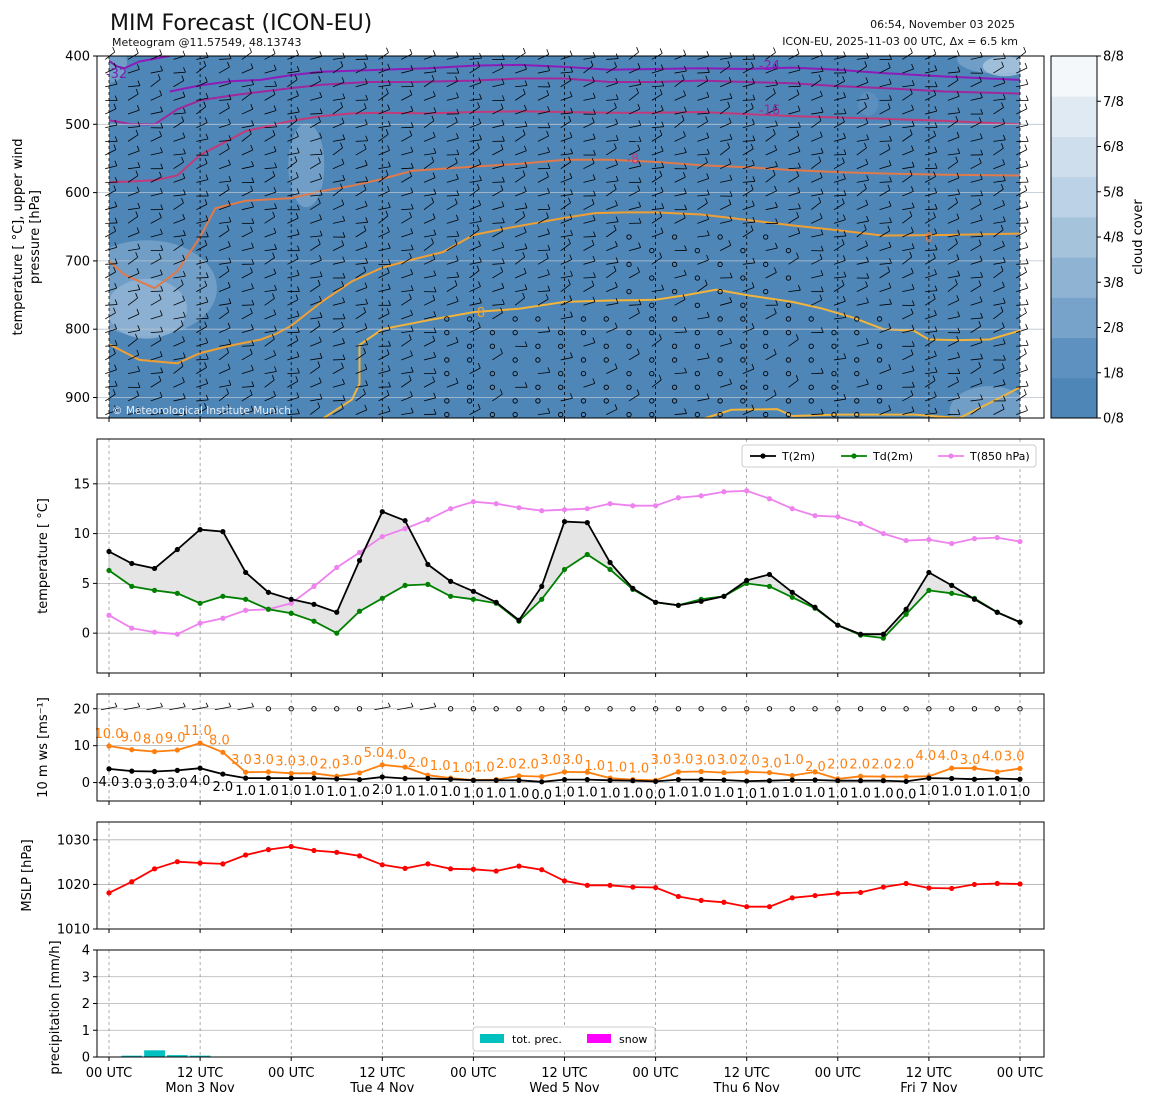  Describe the element at coordinates (381, 1088) in the screenshot. I see `x-tick-date-label: Tue 4 Nov` at that location.